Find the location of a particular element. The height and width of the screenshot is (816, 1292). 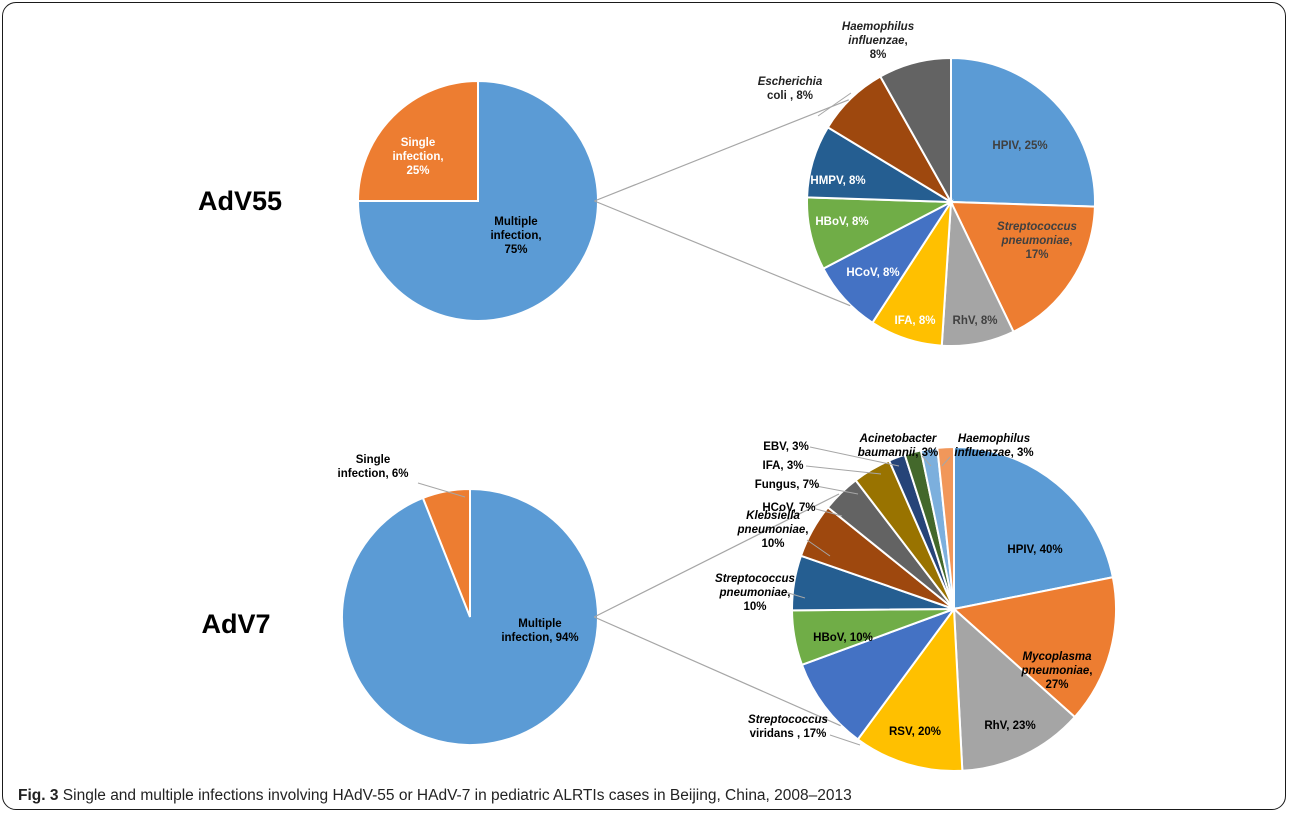

adv7-breakdown-label-ebv: EBV, 3% is located at coordinates (786, 447).